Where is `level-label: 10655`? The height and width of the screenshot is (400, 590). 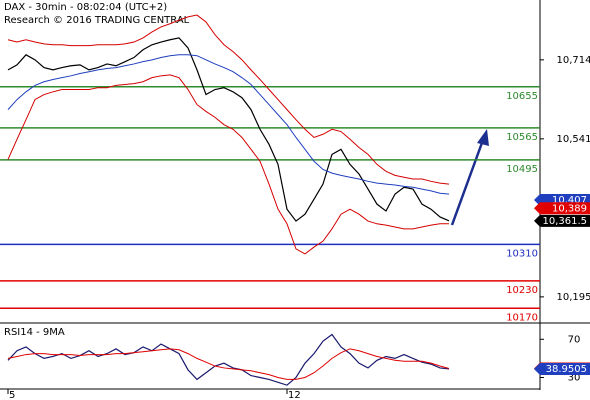 level-label: 10655 is located at coordinates (522, 96).